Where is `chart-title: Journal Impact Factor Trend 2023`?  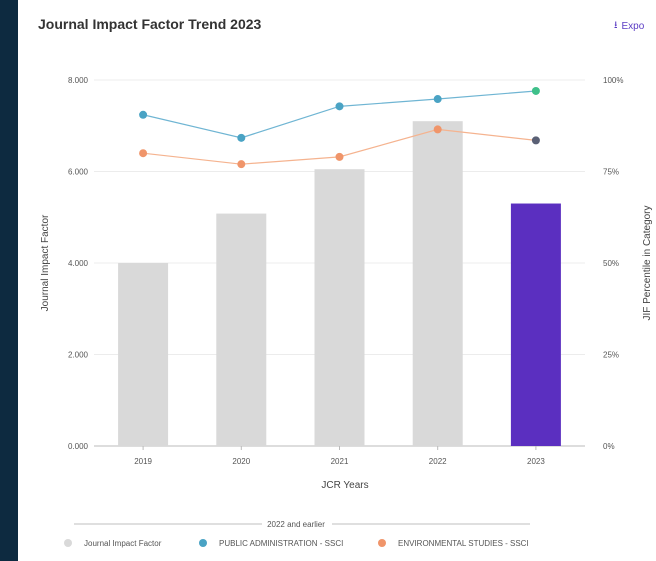
chart-title: Journal Impact Factor Trend 2023 is located at coordinates (150, 24).